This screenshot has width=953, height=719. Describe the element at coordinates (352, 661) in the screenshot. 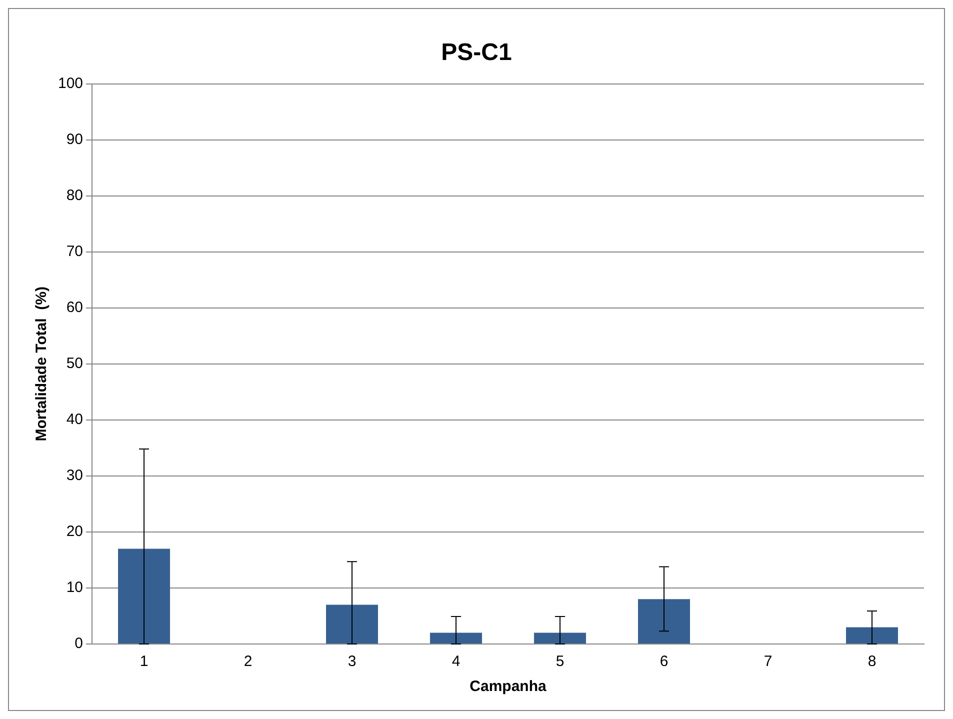

I see `x-tick-label: 3` at that location.